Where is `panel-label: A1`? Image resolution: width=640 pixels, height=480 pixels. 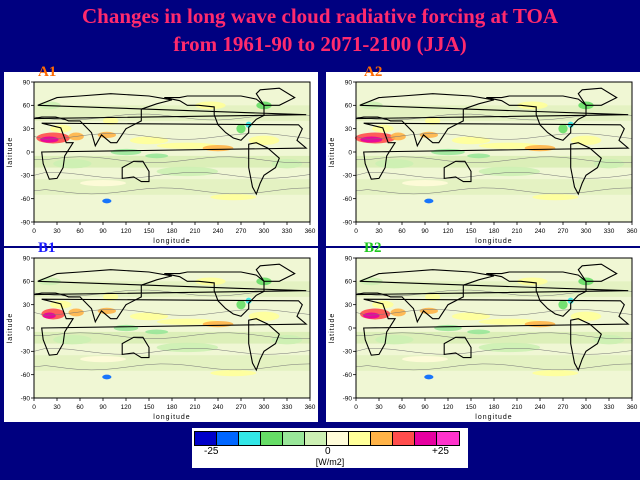
panel-label: A1 is located at coordinates (47, 72).